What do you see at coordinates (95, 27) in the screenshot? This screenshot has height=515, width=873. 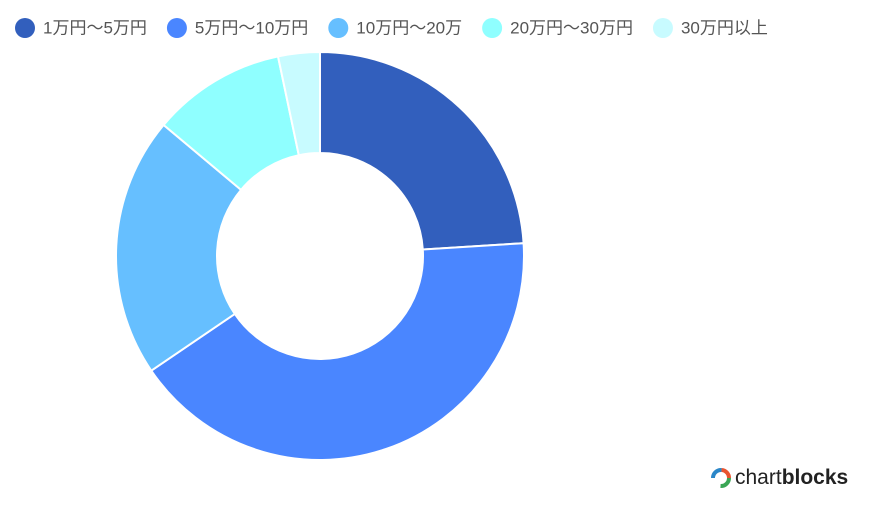 I see `legend-label: 1万円～5万円` at bounding box center [95, 27].